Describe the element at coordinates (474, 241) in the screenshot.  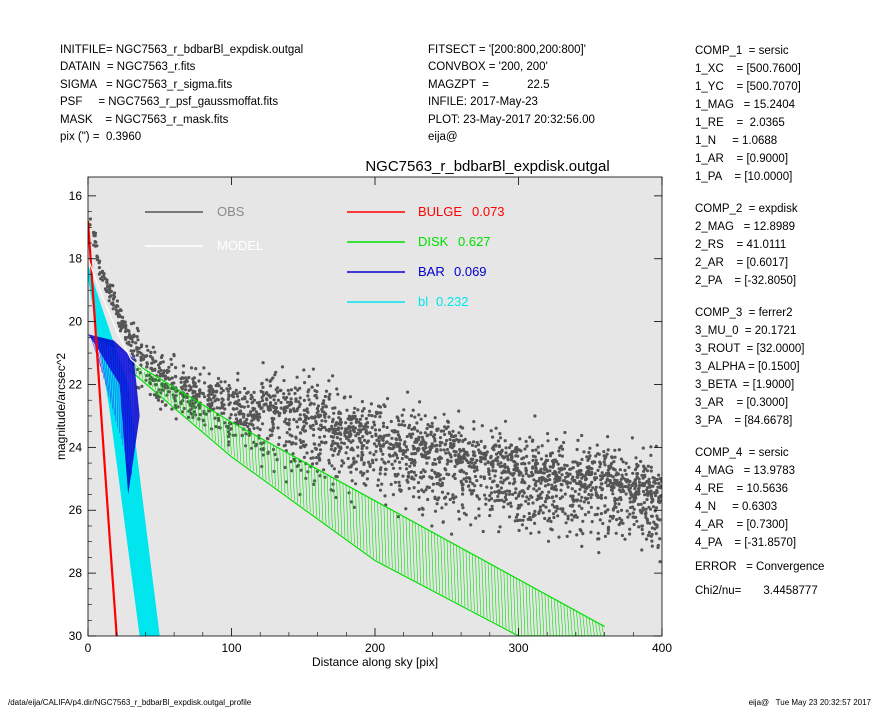
I see `legend-disk-value: 0.627` at that location.